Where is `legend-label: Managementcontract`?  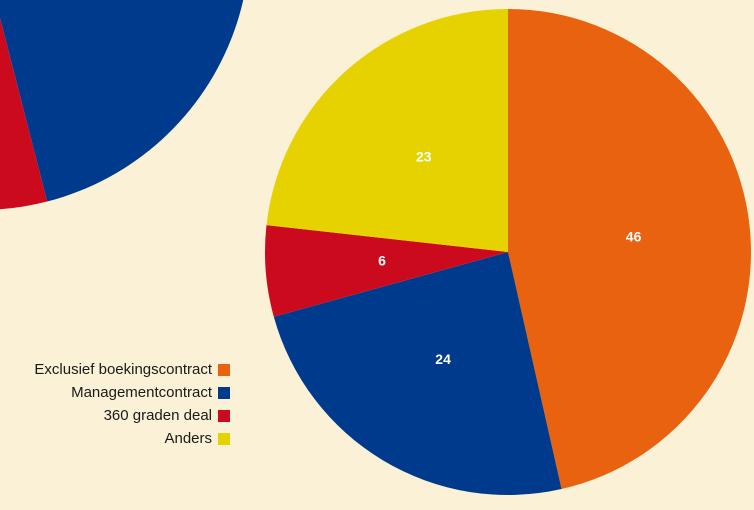 legend-label: Managementcontract is located at coordinates (142, 392).